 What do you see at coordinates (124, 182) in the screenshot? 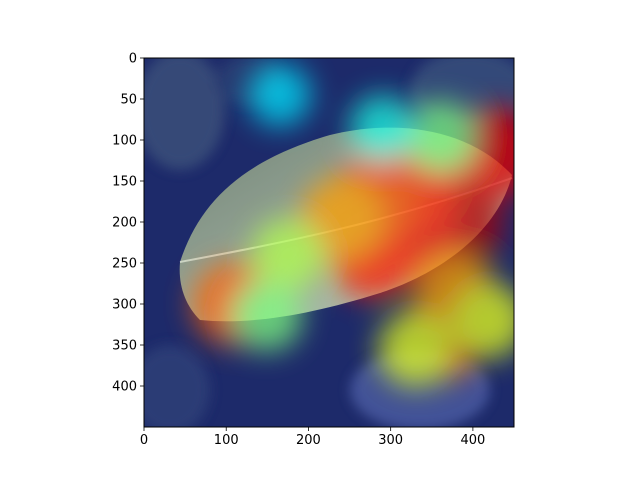
I see `y-tick-label: 150` at bounding box center [124, 182].